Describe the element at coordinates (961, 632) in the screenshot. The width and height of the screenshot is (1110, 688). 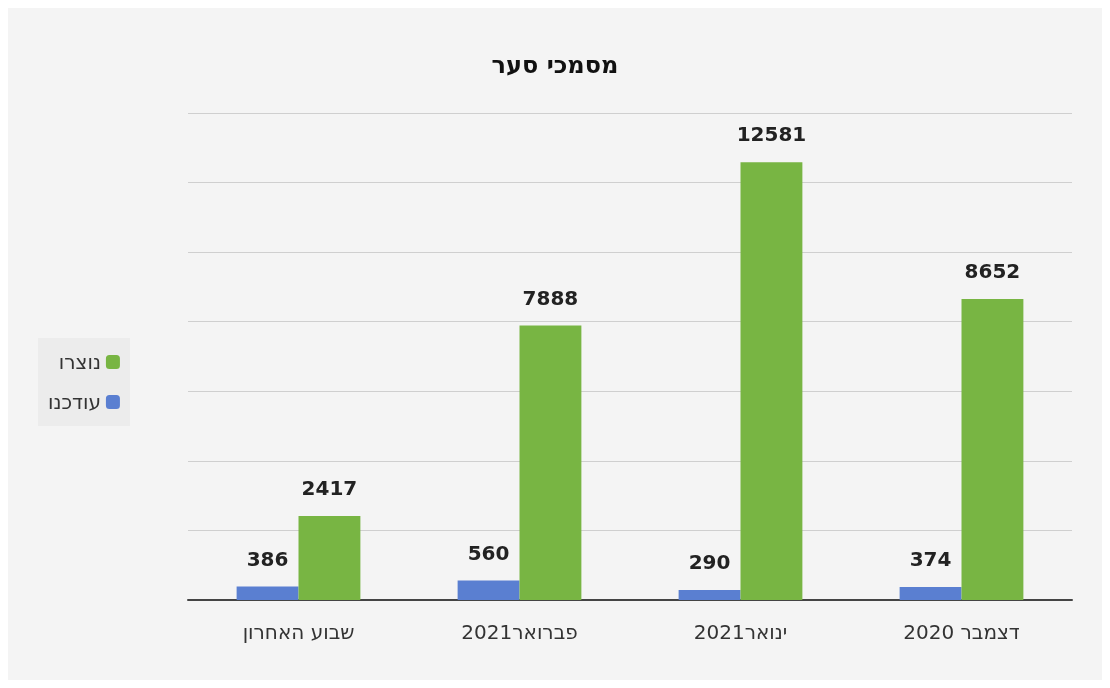
I see `x-tick-label: דצמבר 2020` at that location.